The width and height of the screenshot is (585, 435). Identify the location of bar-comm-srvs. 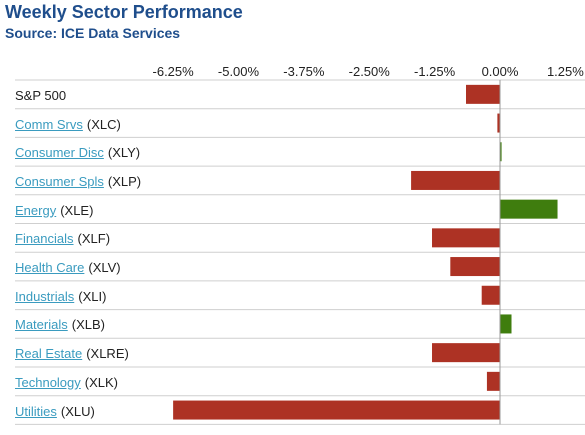
(498, 123).